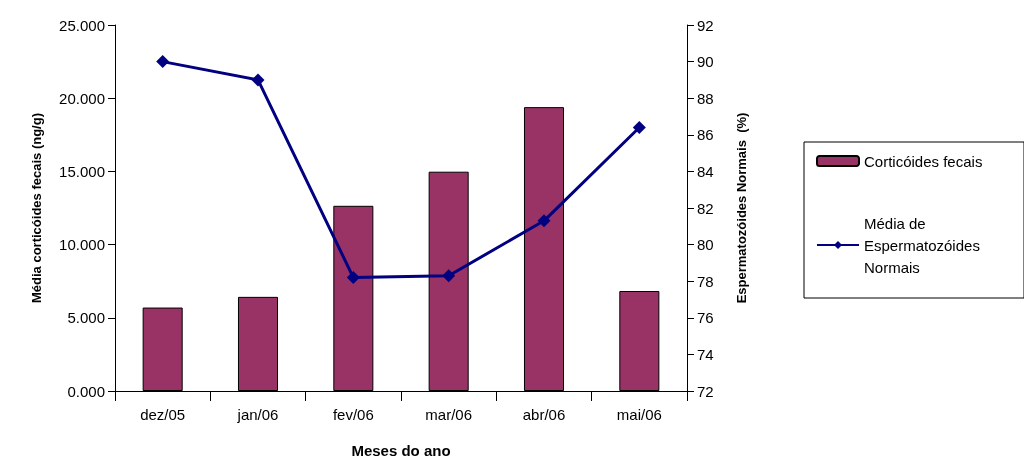 The image size is (1024, 463). I want to click on y2-tick-label: 72, so click(705, 391).